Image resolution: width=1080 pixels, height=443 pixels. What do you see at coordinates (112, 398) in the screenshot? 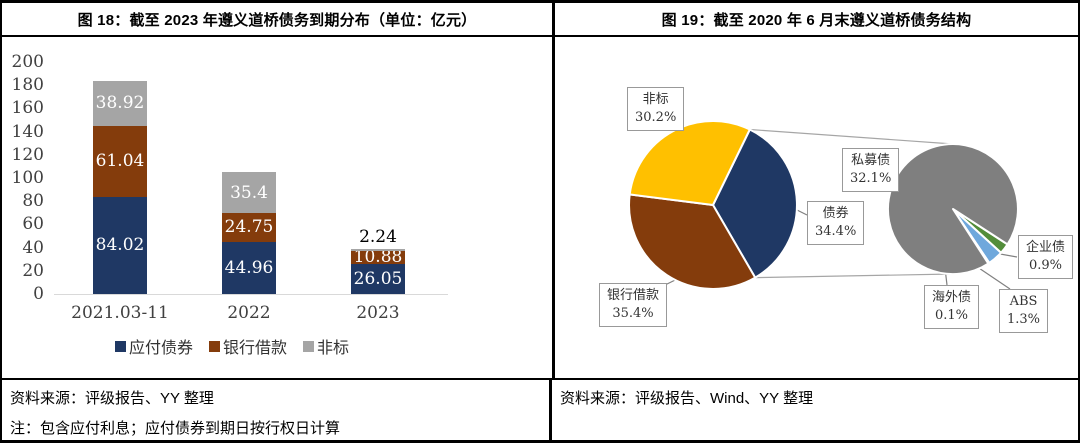
I see `left-source-text: 资料来源：评级报告、YY 整理` at bounding box center [112, 398].